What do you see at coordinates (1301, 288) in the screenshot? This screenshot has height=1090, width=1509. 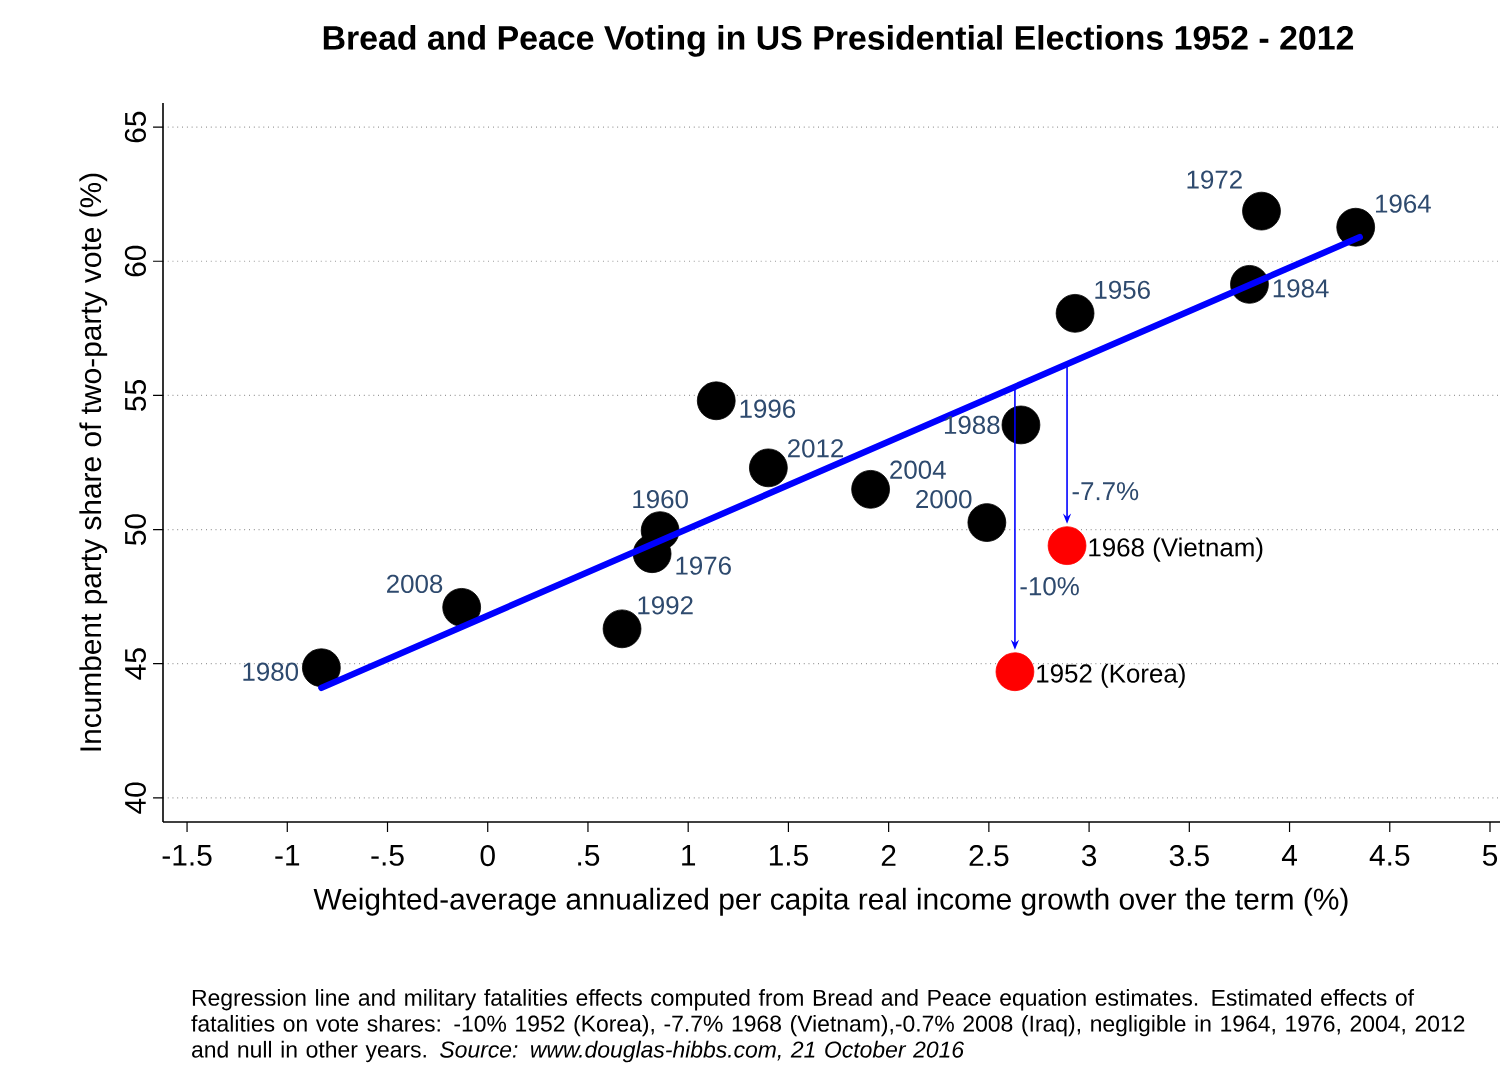 I see `annotation: 1984` at bounding box center [1301, 288].